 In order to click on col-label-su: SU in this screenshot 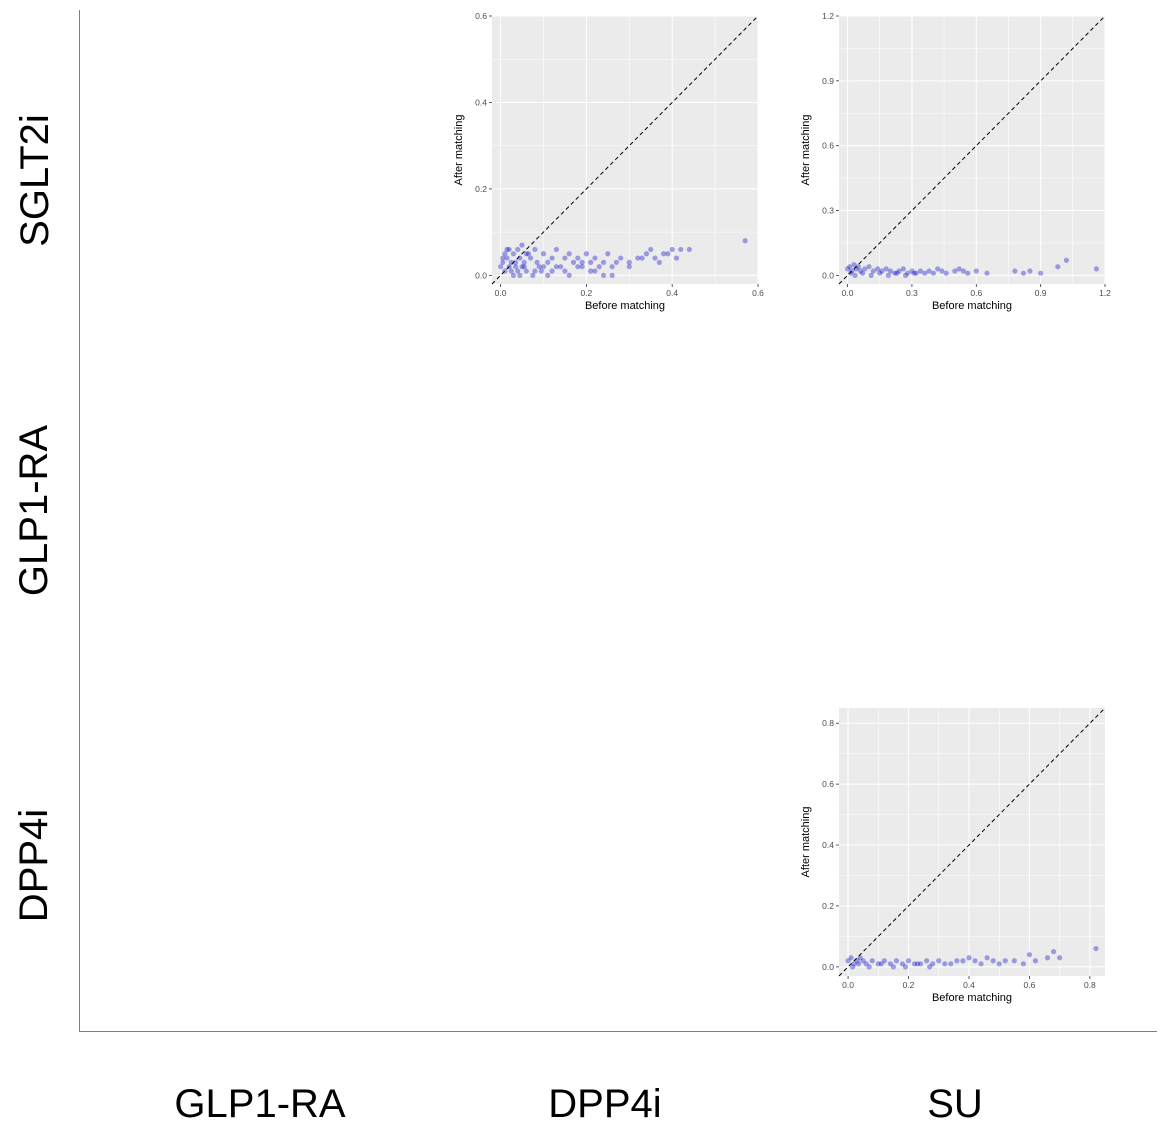, I will do `click(955, 1104)`.